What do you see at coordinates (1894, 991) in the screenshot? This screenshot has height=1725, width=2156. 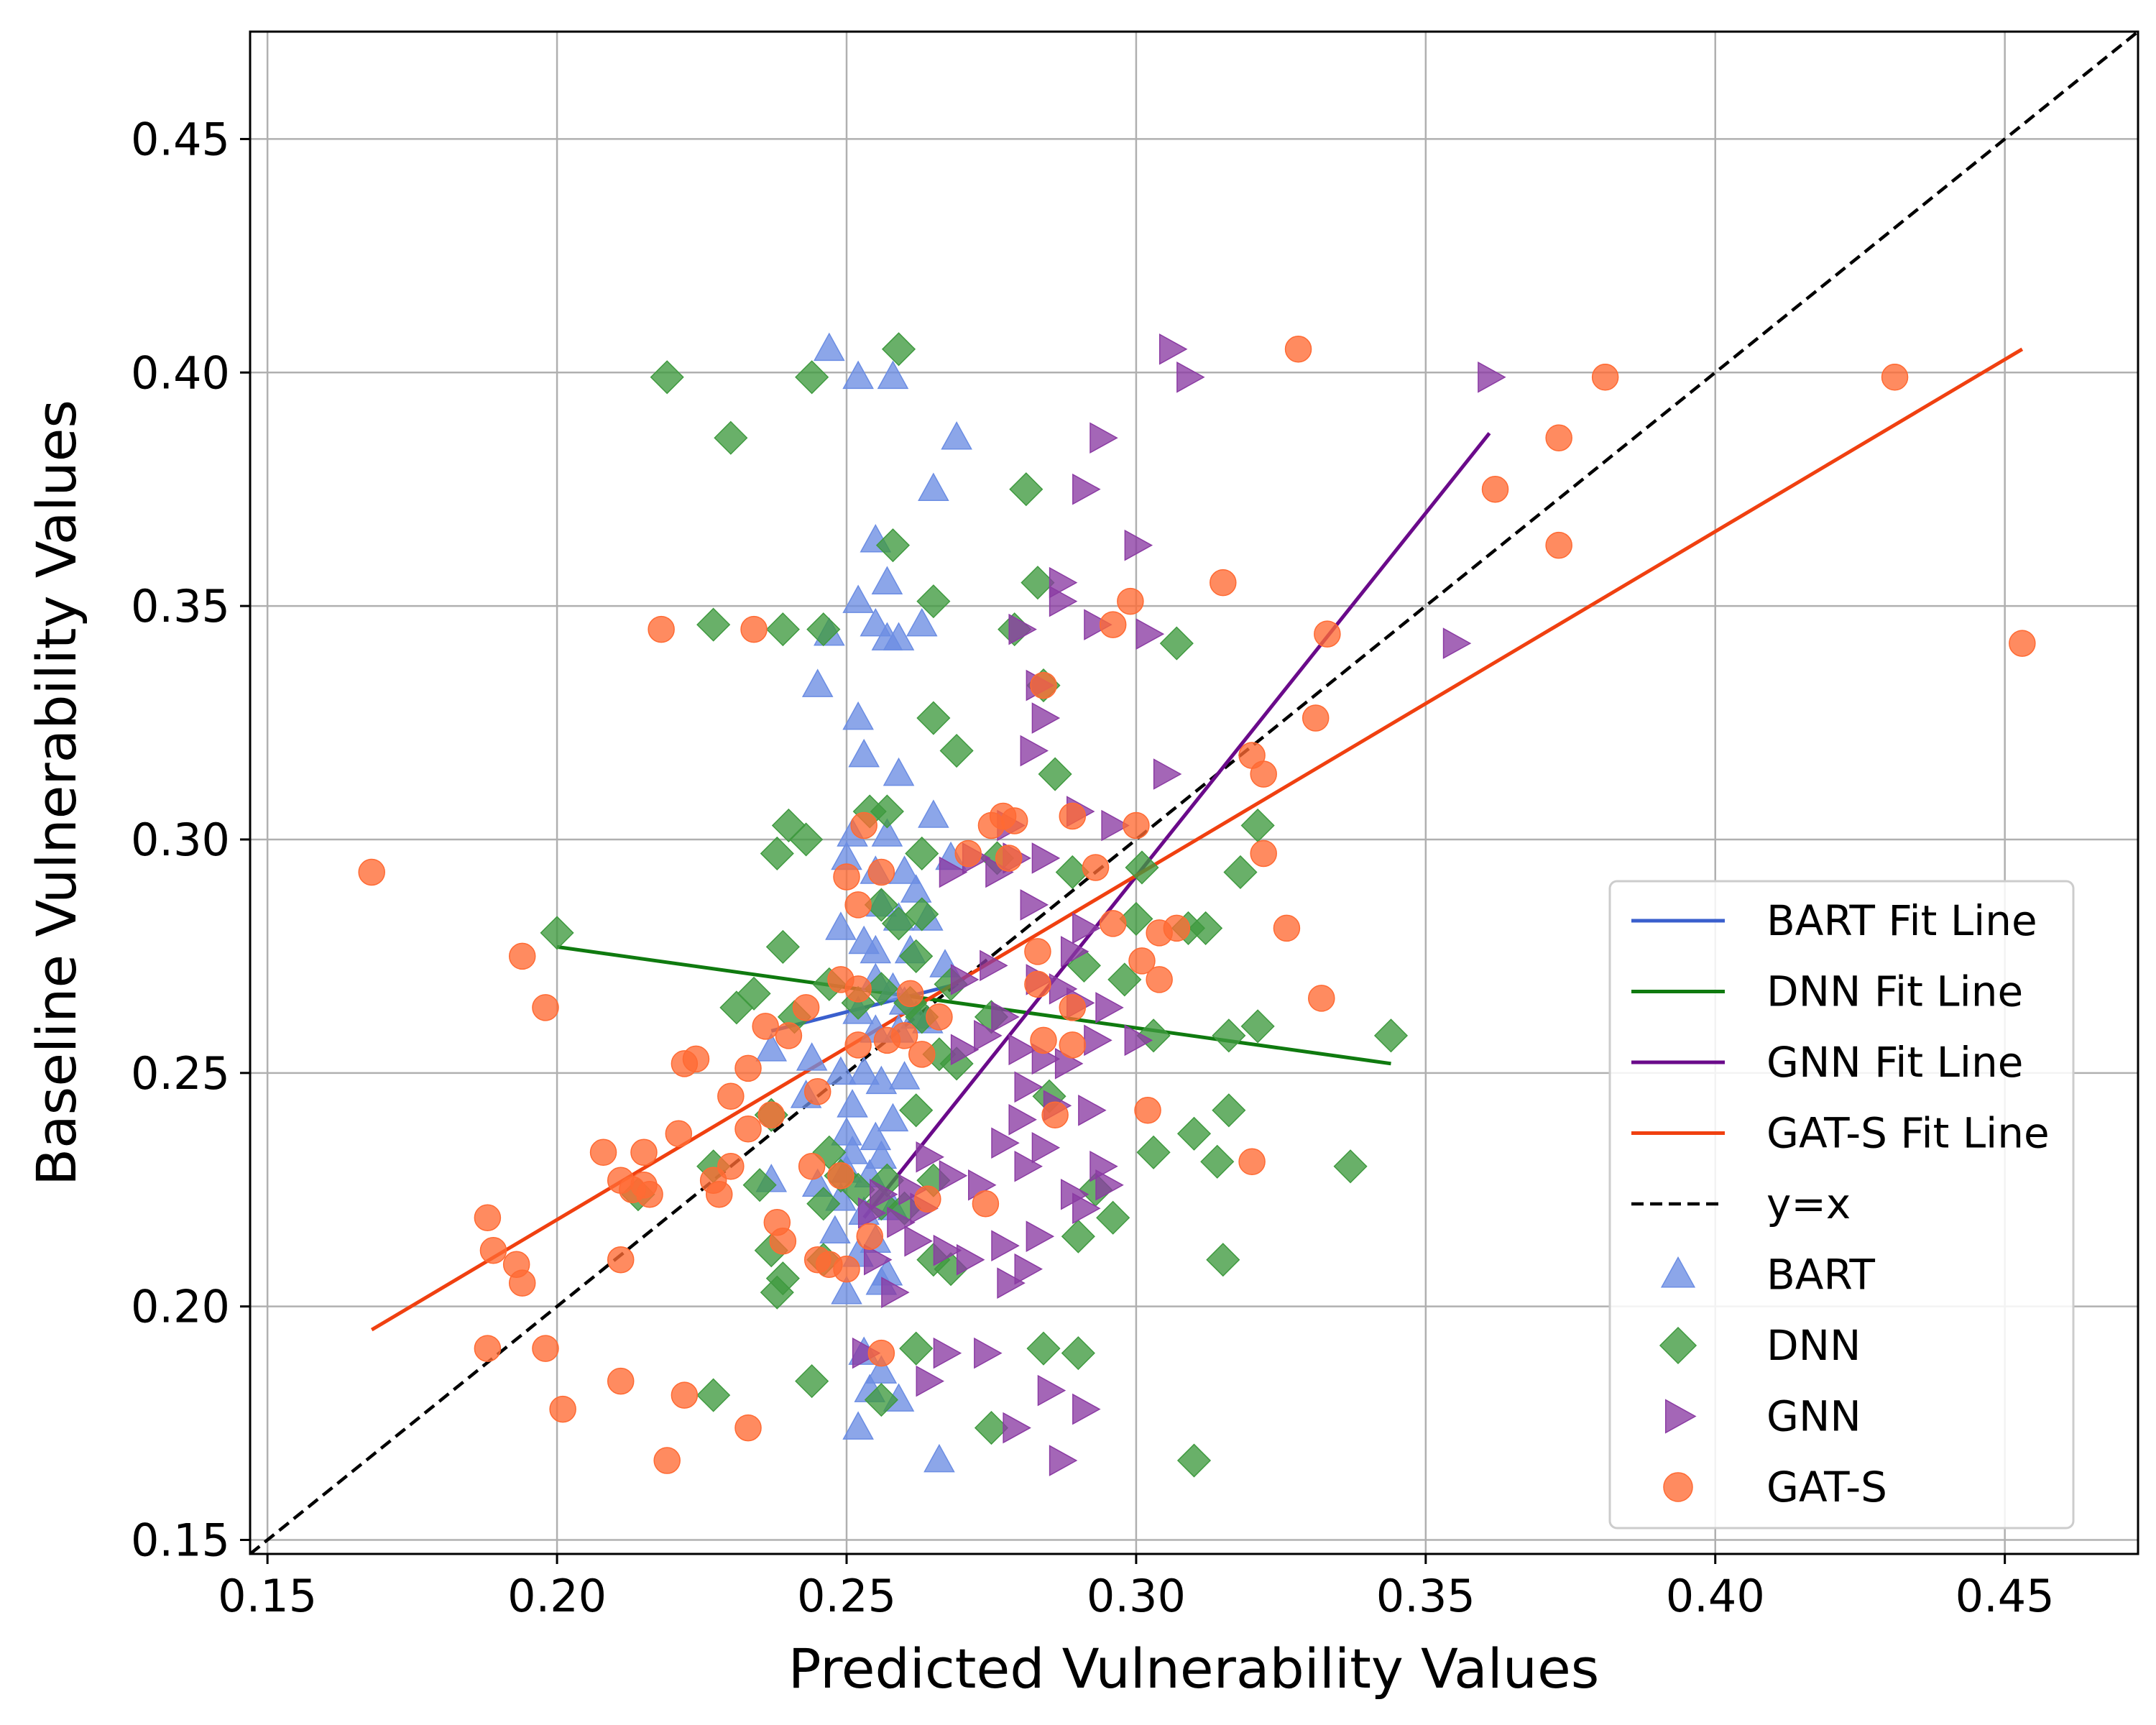 I see `legend-label: DNN Fit Line` at bounding box center [1894, 991].